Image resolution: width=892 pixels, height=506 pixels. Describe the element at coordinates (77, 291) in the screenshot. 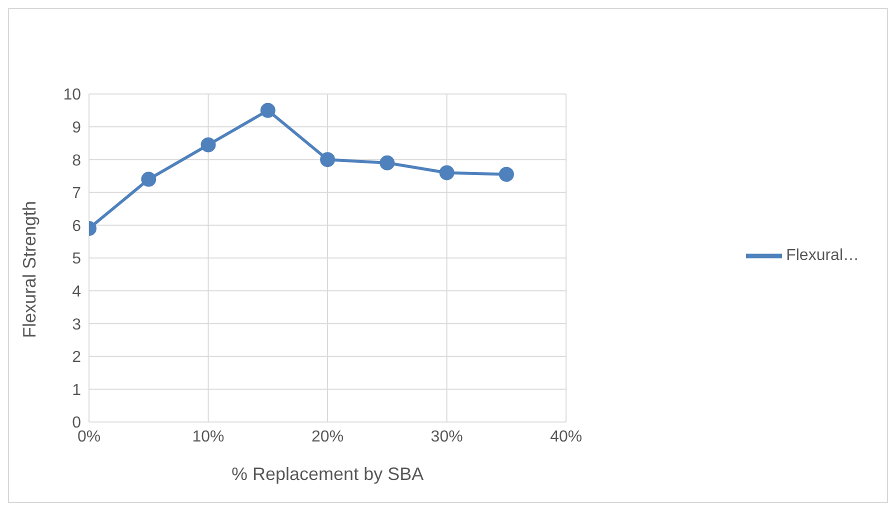

I see `y-tick-label: 4` at that location.